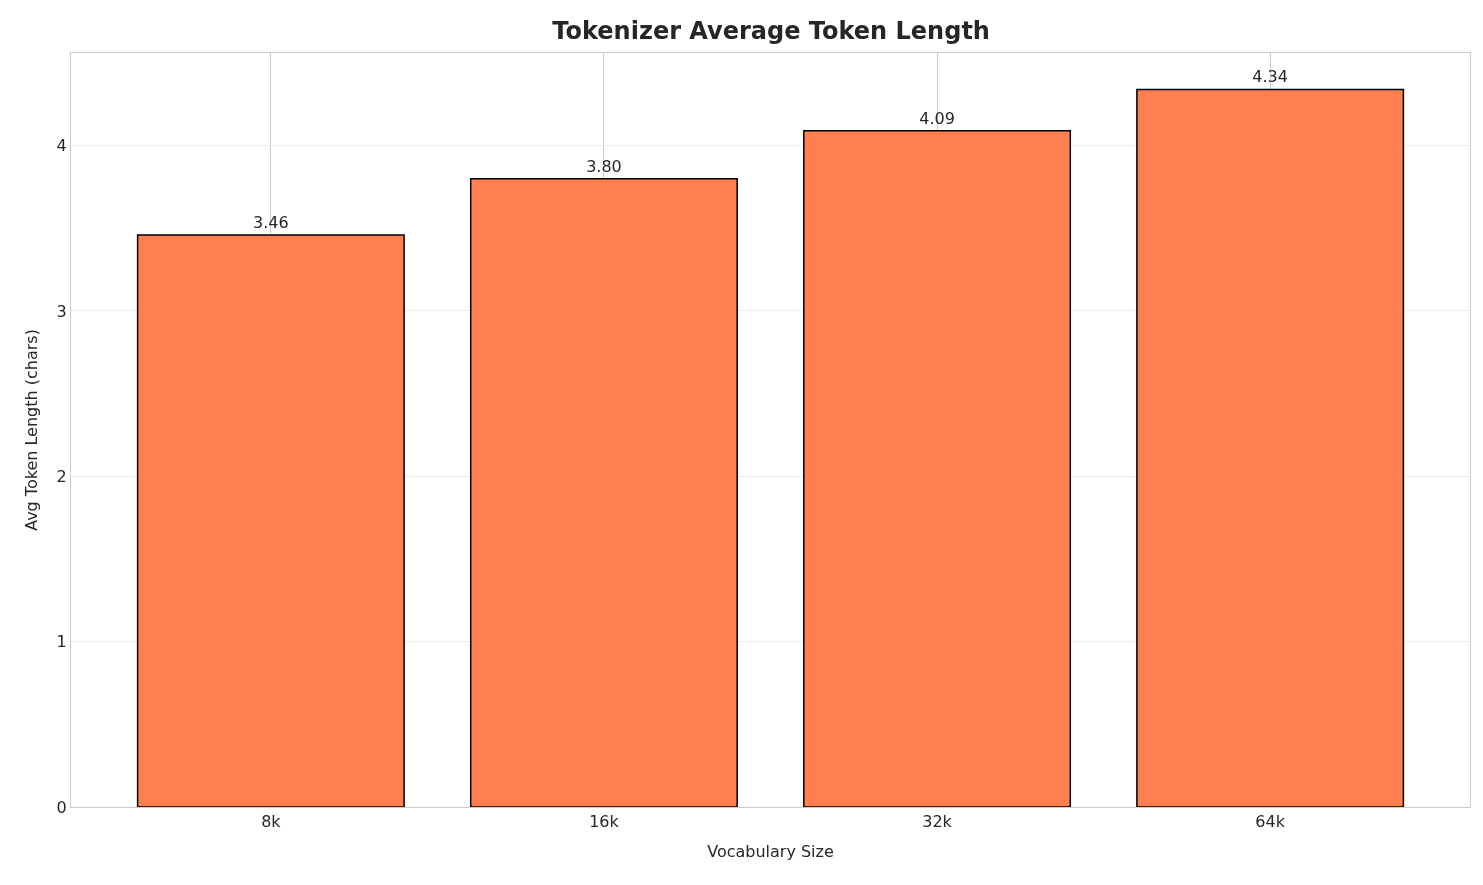 The width and height of the screenshot is (1483, 885). I want to click on chart-title: Tokenizer Average Token Length, so click(771, 31).